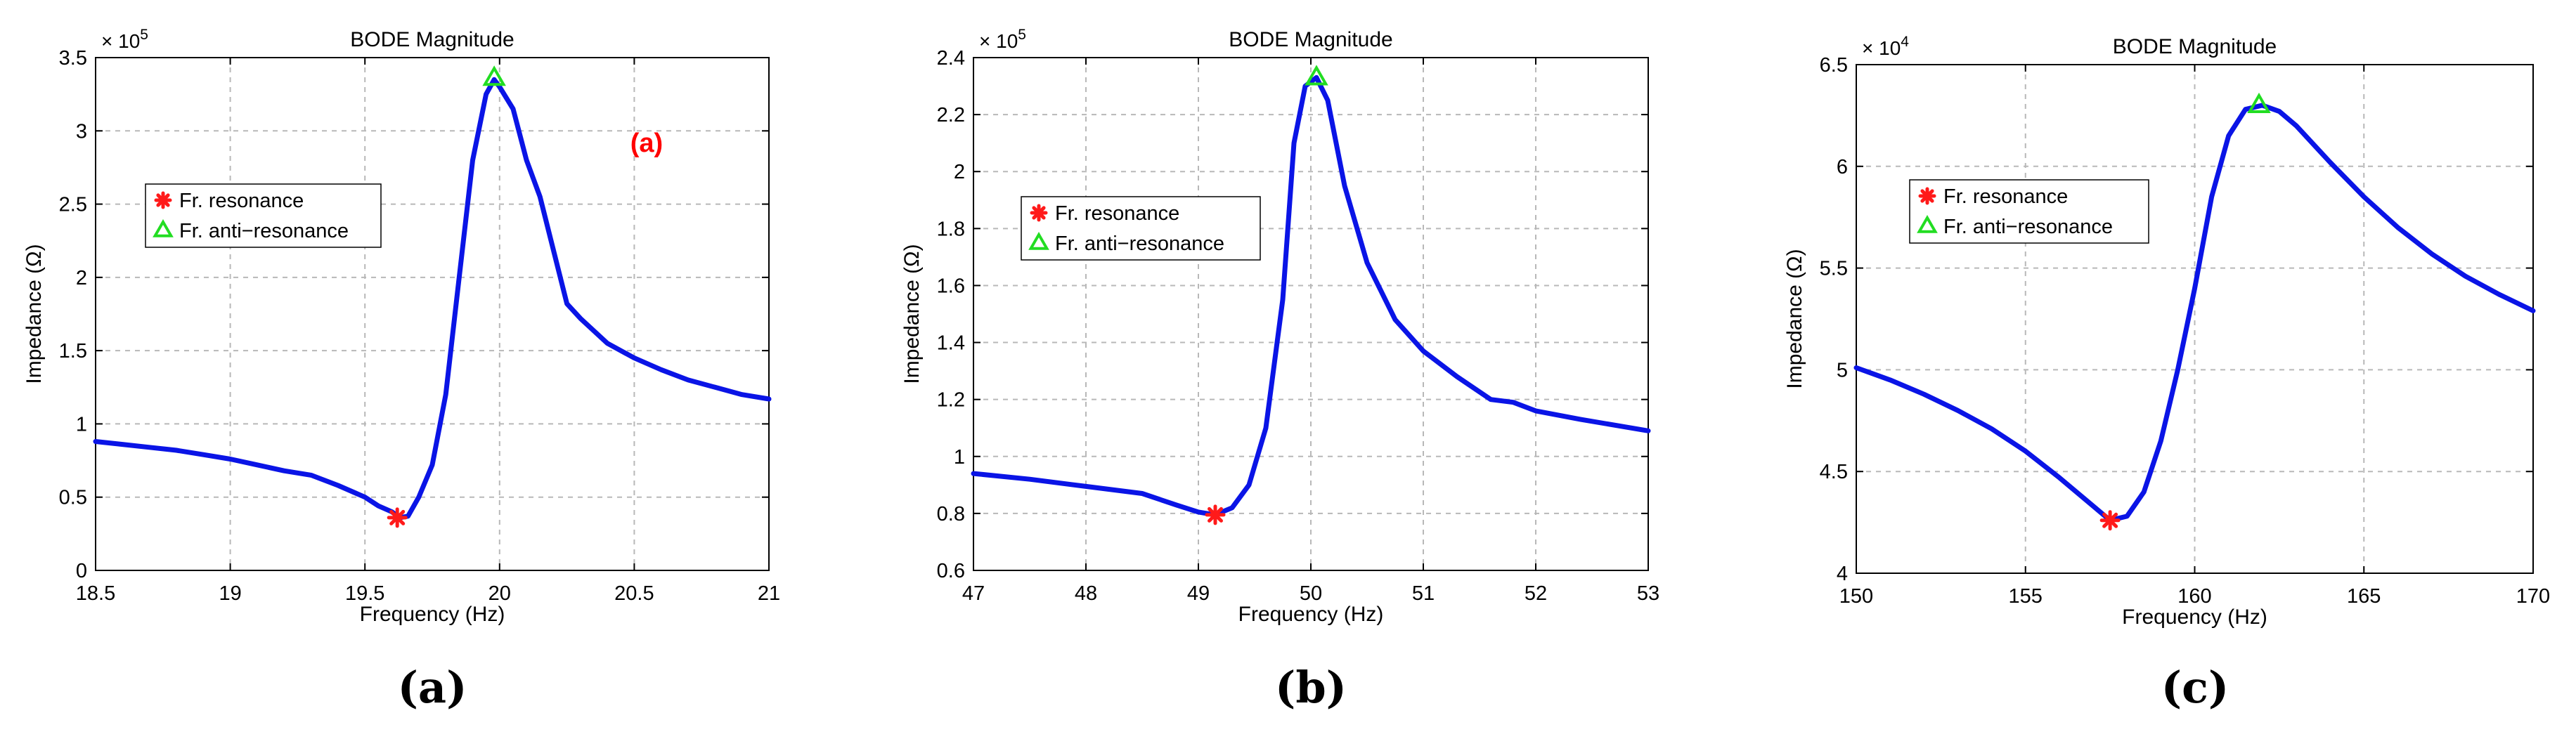 The height and width of the screenshot is (739, 2576). I want to click on x-tick-label: 51, so click(1424, 593).